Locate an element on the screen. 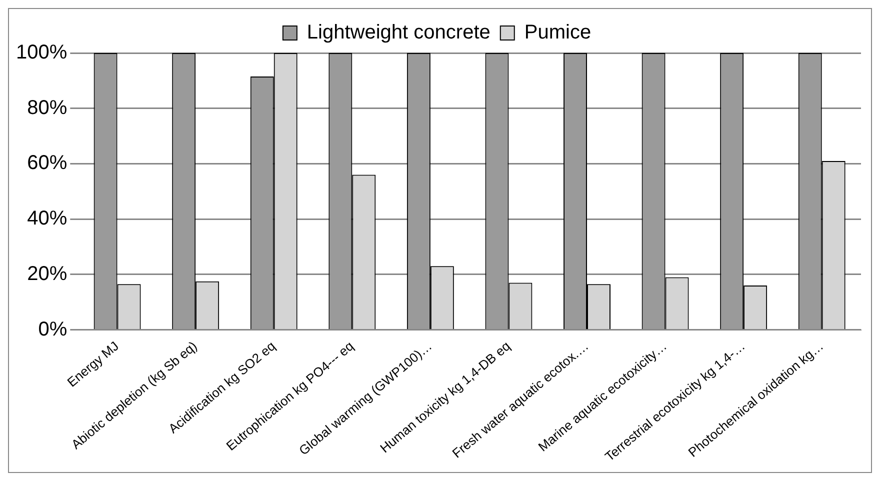 The image size is (880, 481). y-tick-label: 40% is located at coordinates (47, 219).